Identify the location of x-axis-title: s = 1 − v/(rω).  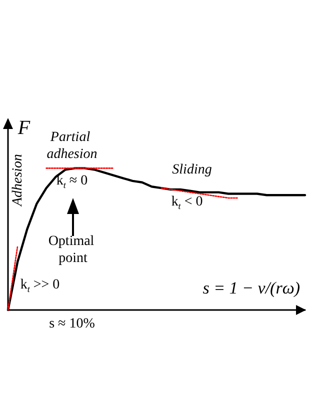
(251, 288).